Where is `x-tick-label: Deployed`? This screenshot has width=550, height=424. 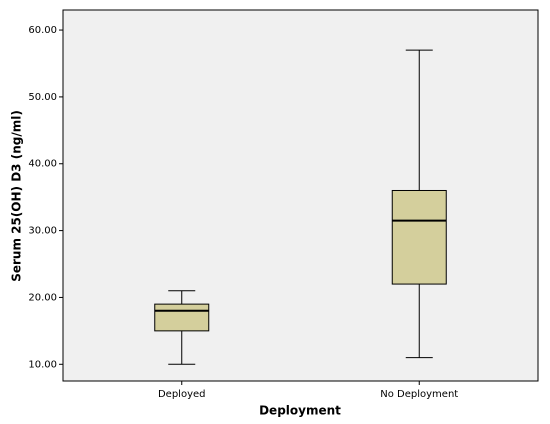
x-tick-label: Deployed is located at coordinates (182, 394).